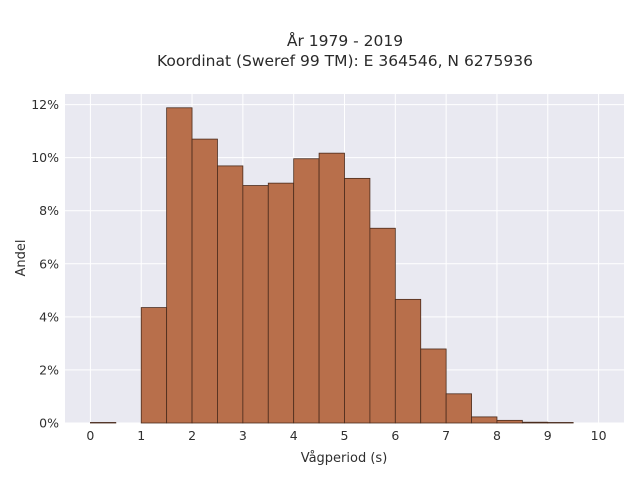 The height and width of the screenshot is (480, 640). What do you see at coordinates (497, 435) in the screenshot?
I see `x-tick-label-8: 8` at bounding box center [497, 435].